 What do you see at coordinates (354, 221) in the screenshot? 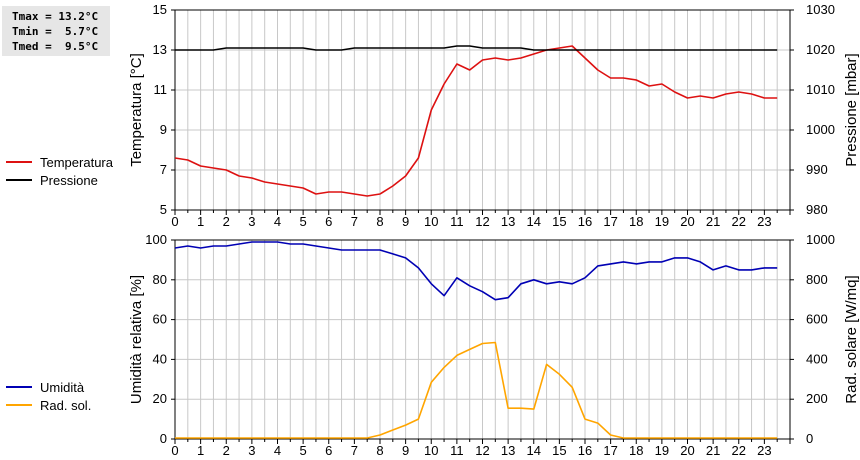
I see `temp-x-tick-label: 7` at bounding box center [354, 221].